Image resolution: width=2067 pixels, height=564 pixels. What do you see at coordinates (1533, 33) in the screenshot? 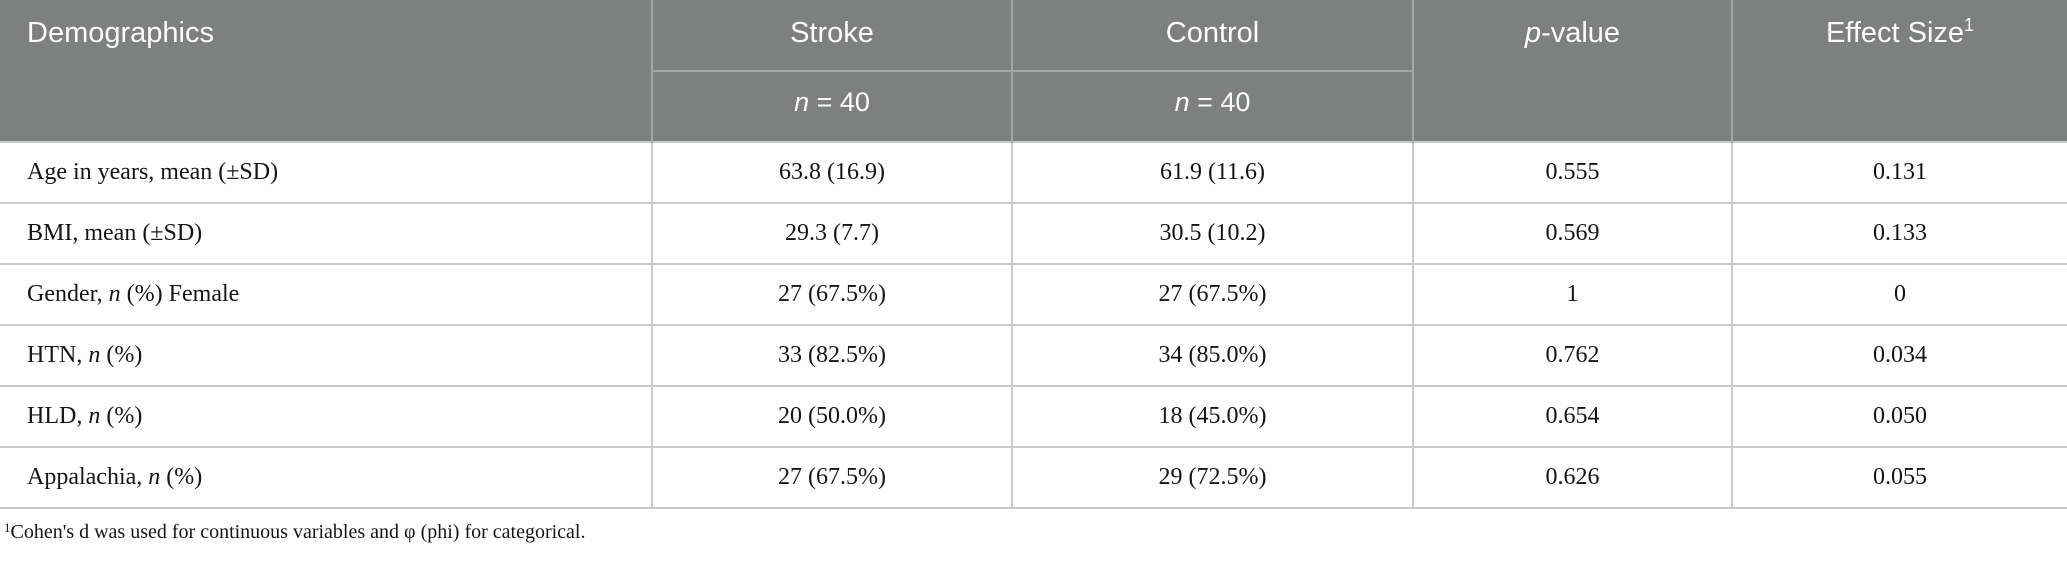
I see `p-value-italic-p: p` at bounding box center [1533, 33].